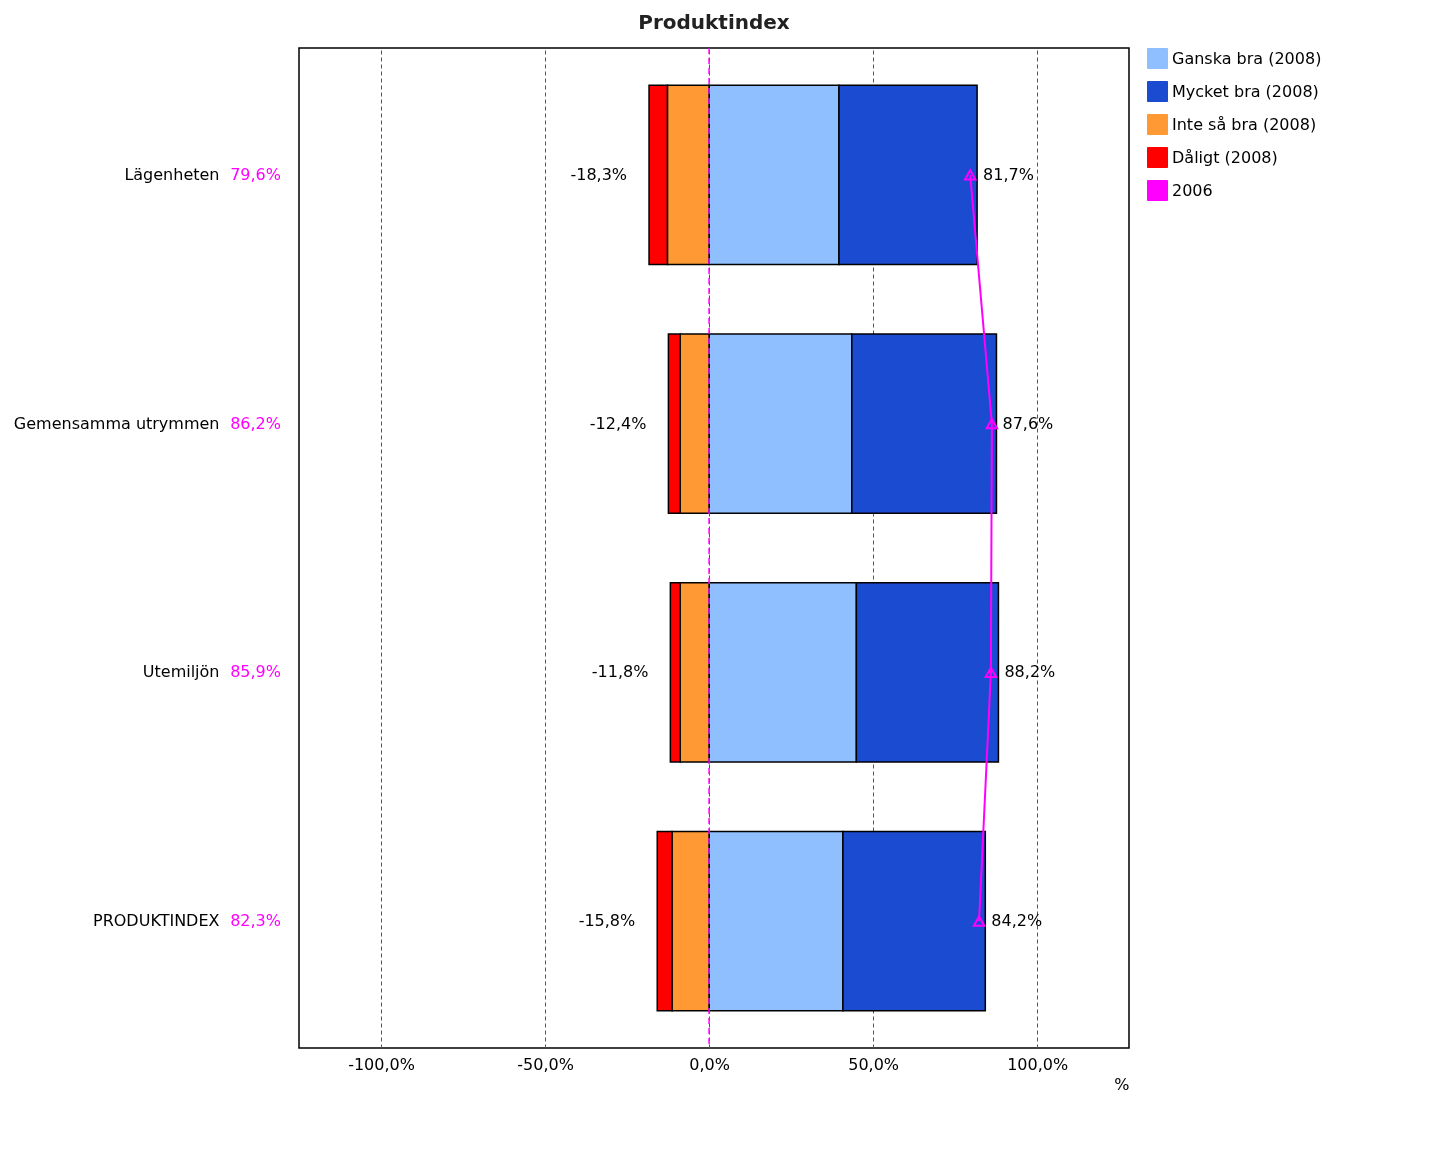 The width and height of the screenshot is (1451, 1154). I want to click on annotation: -18,3%, so click(599, 174).